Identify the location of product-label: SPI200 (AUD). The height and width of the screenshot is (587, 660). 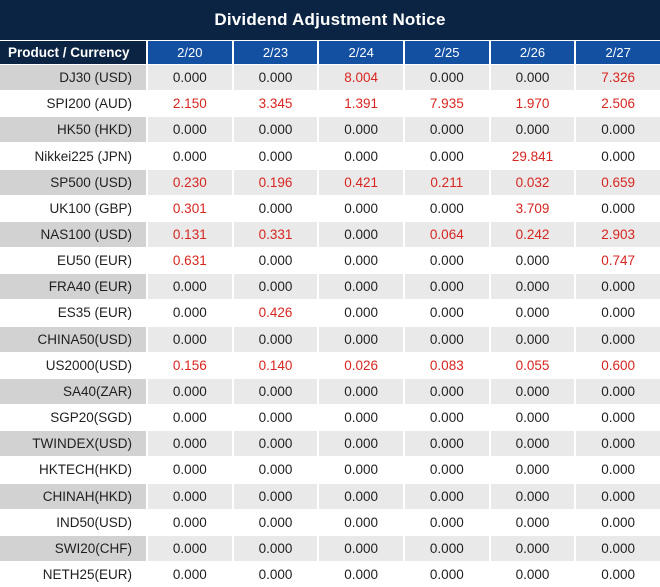
(89, 104).